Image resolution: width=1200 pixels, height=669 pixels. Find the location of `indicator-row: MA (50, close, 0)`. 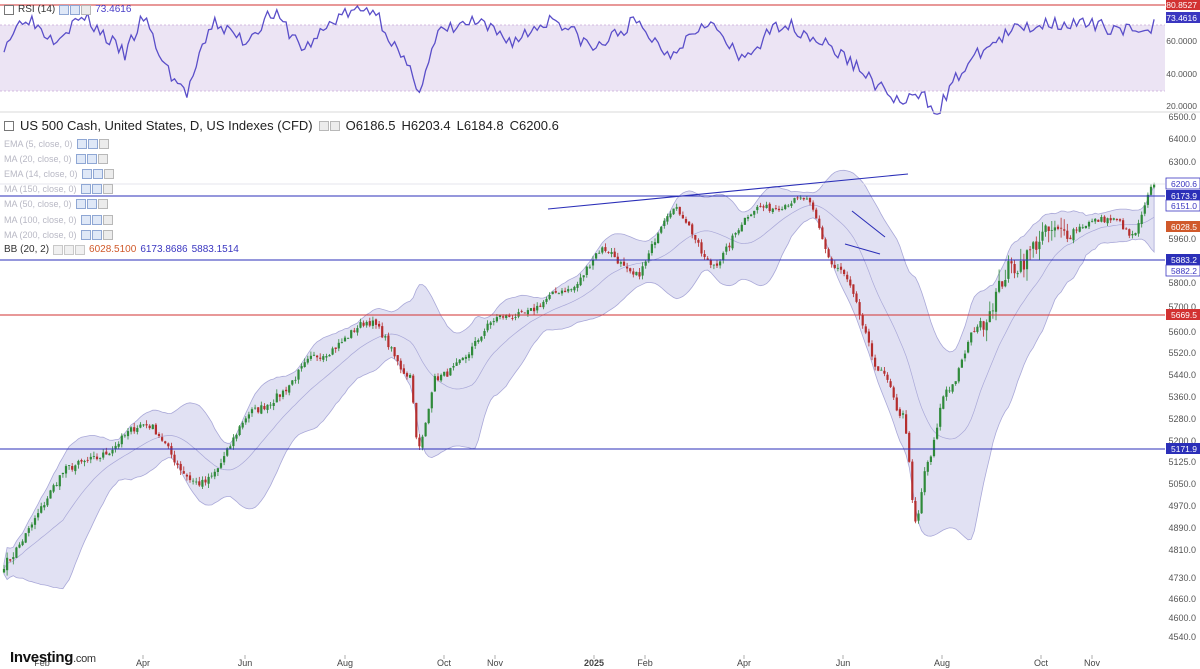

indicator-row: MA (50, close, 0) is located at coordinates (121, 204).